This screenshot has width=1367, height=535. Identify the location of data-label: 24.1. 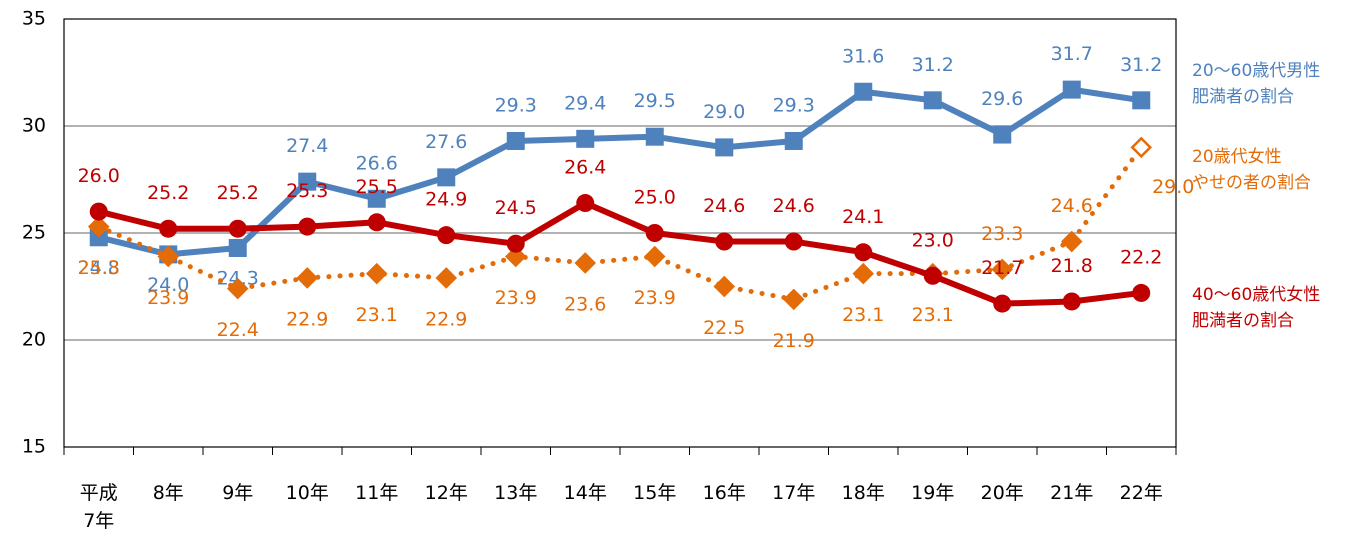
(863, 217).